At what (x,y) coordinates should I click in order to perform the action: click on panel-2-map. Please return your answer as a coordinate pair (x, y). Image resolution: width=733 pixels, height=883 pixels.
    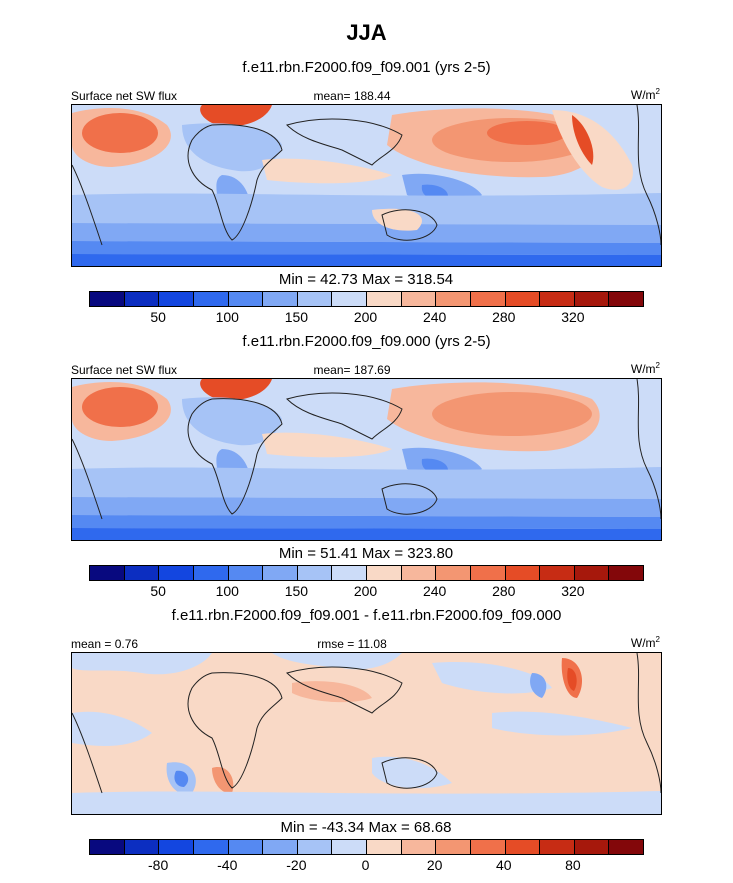
    Looking at the image, I should click on (366, 459).